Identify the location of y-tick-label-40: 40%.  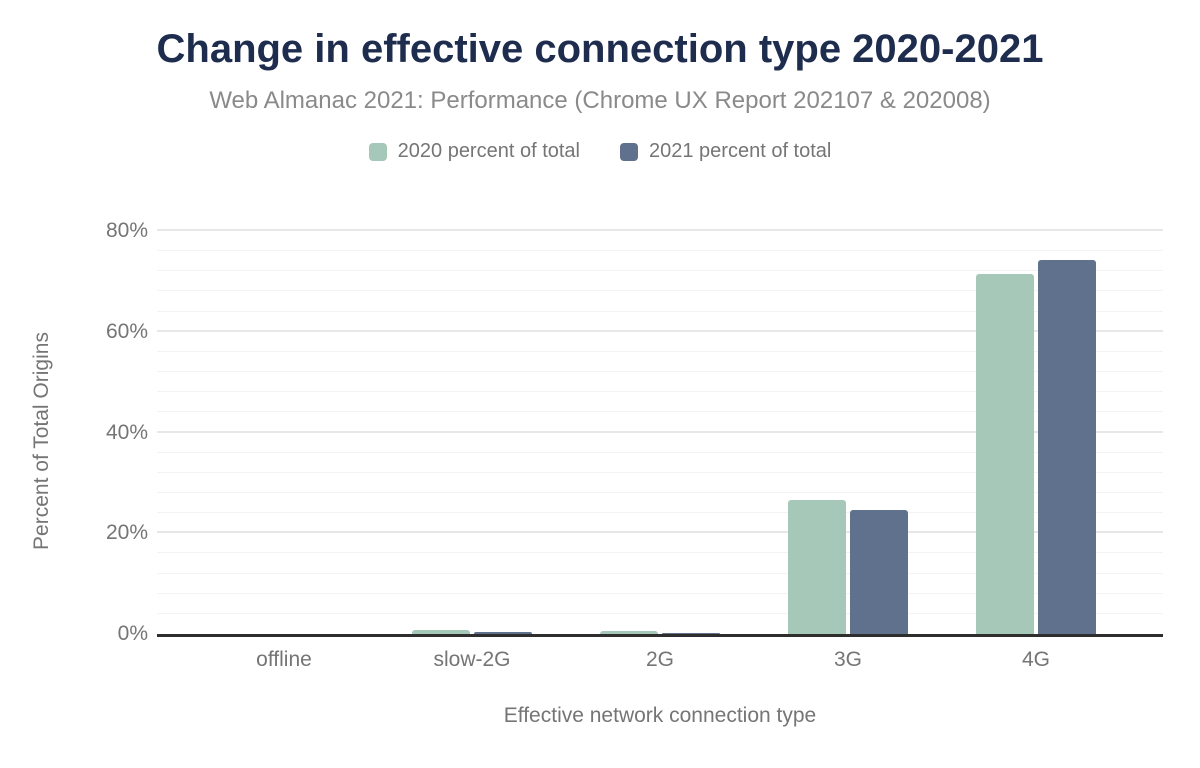
(126, 432).